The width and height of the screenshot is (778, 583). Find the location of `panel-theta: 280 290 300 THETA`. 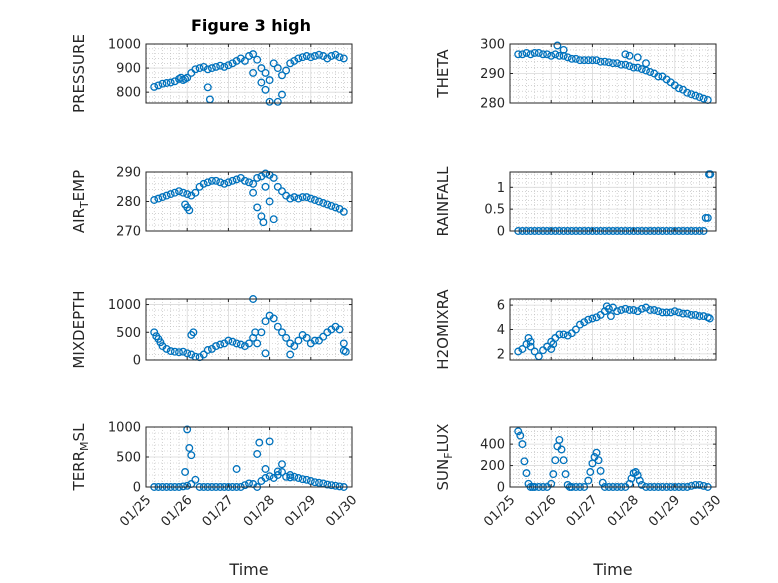

panel-theta: 280 290 300 THETA is located at coordinates (575, 75).